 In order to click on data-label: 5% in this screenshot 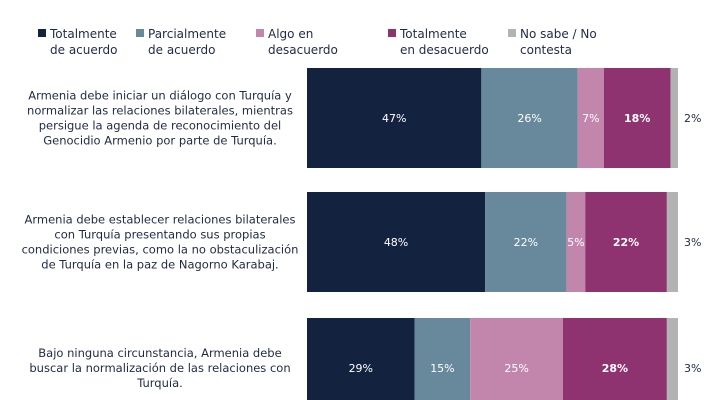, I will do `click(575, 242)`.